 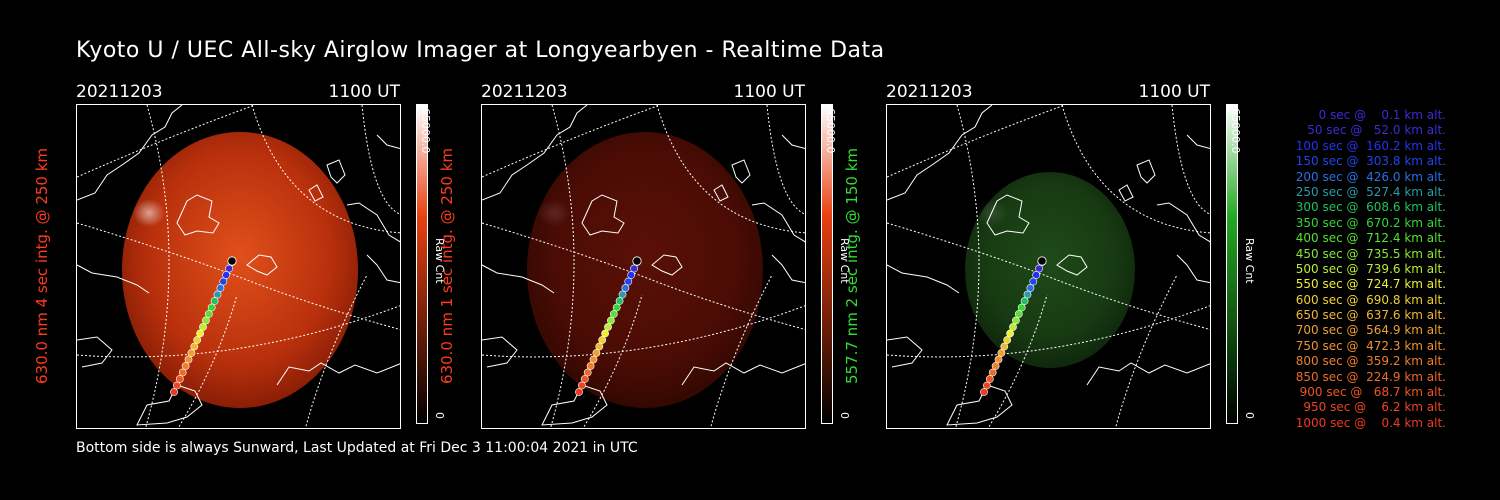 What do you see at coordinates (1372, 130) in the screenshot?
I see `legend-entry: 50 sec @ 52.0 km alt.` at bounding box center [1372, 130].